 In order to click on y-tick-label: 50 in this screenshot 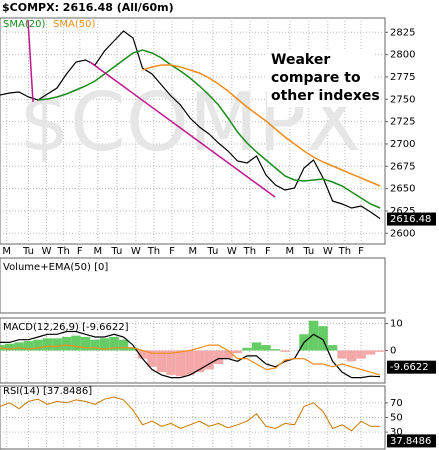, I will do `click(396, 418)`.